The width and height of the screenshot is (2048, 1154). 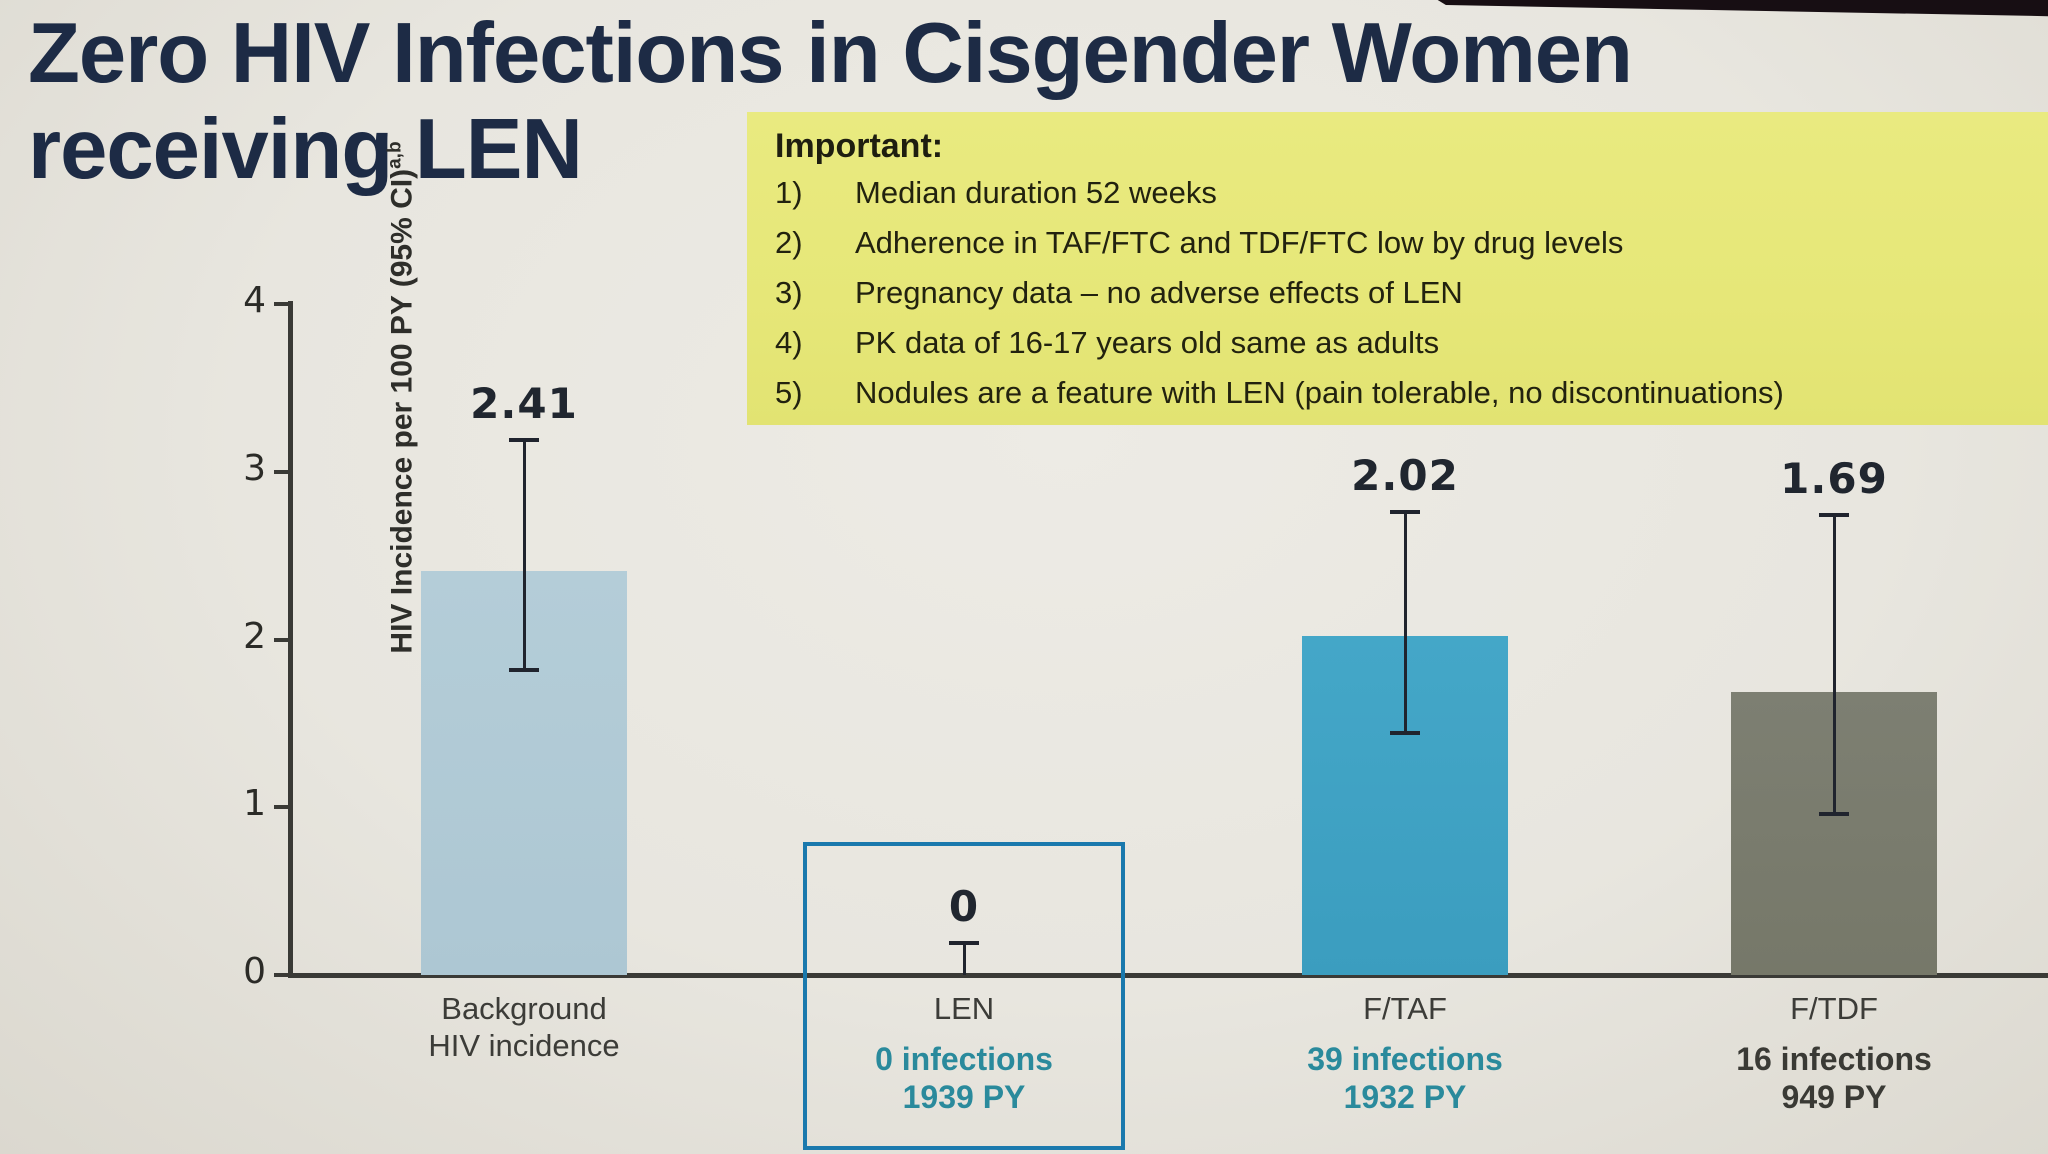 What do you see at coordinates (305, 149) in the screenshot?
I see `slide-title-line2: receiving LEN` at bounding box center [305, 149].